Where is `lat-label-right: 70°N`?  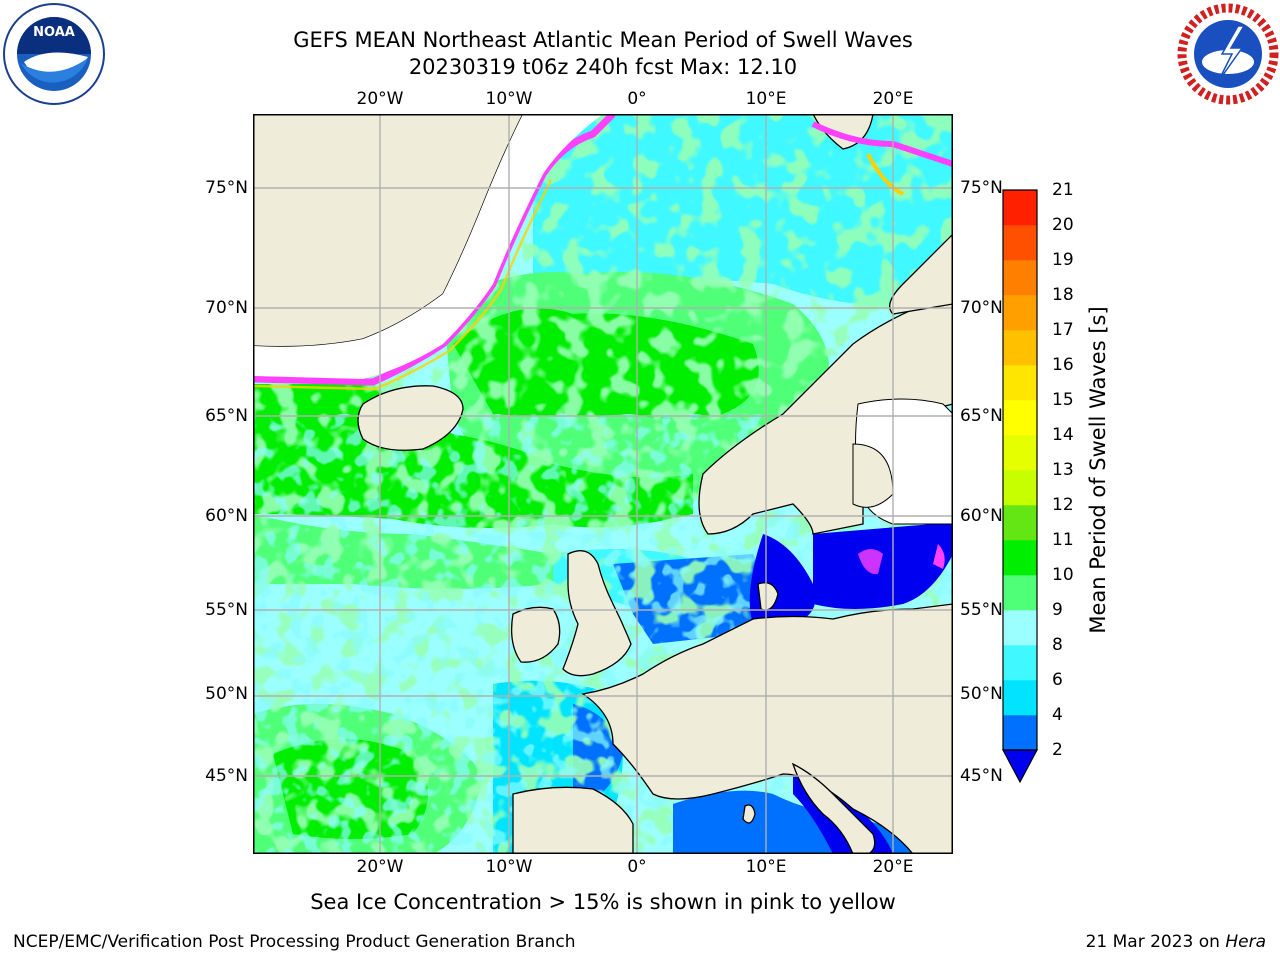
lat-label-right: 70°N is located at coordinates (981, 308).